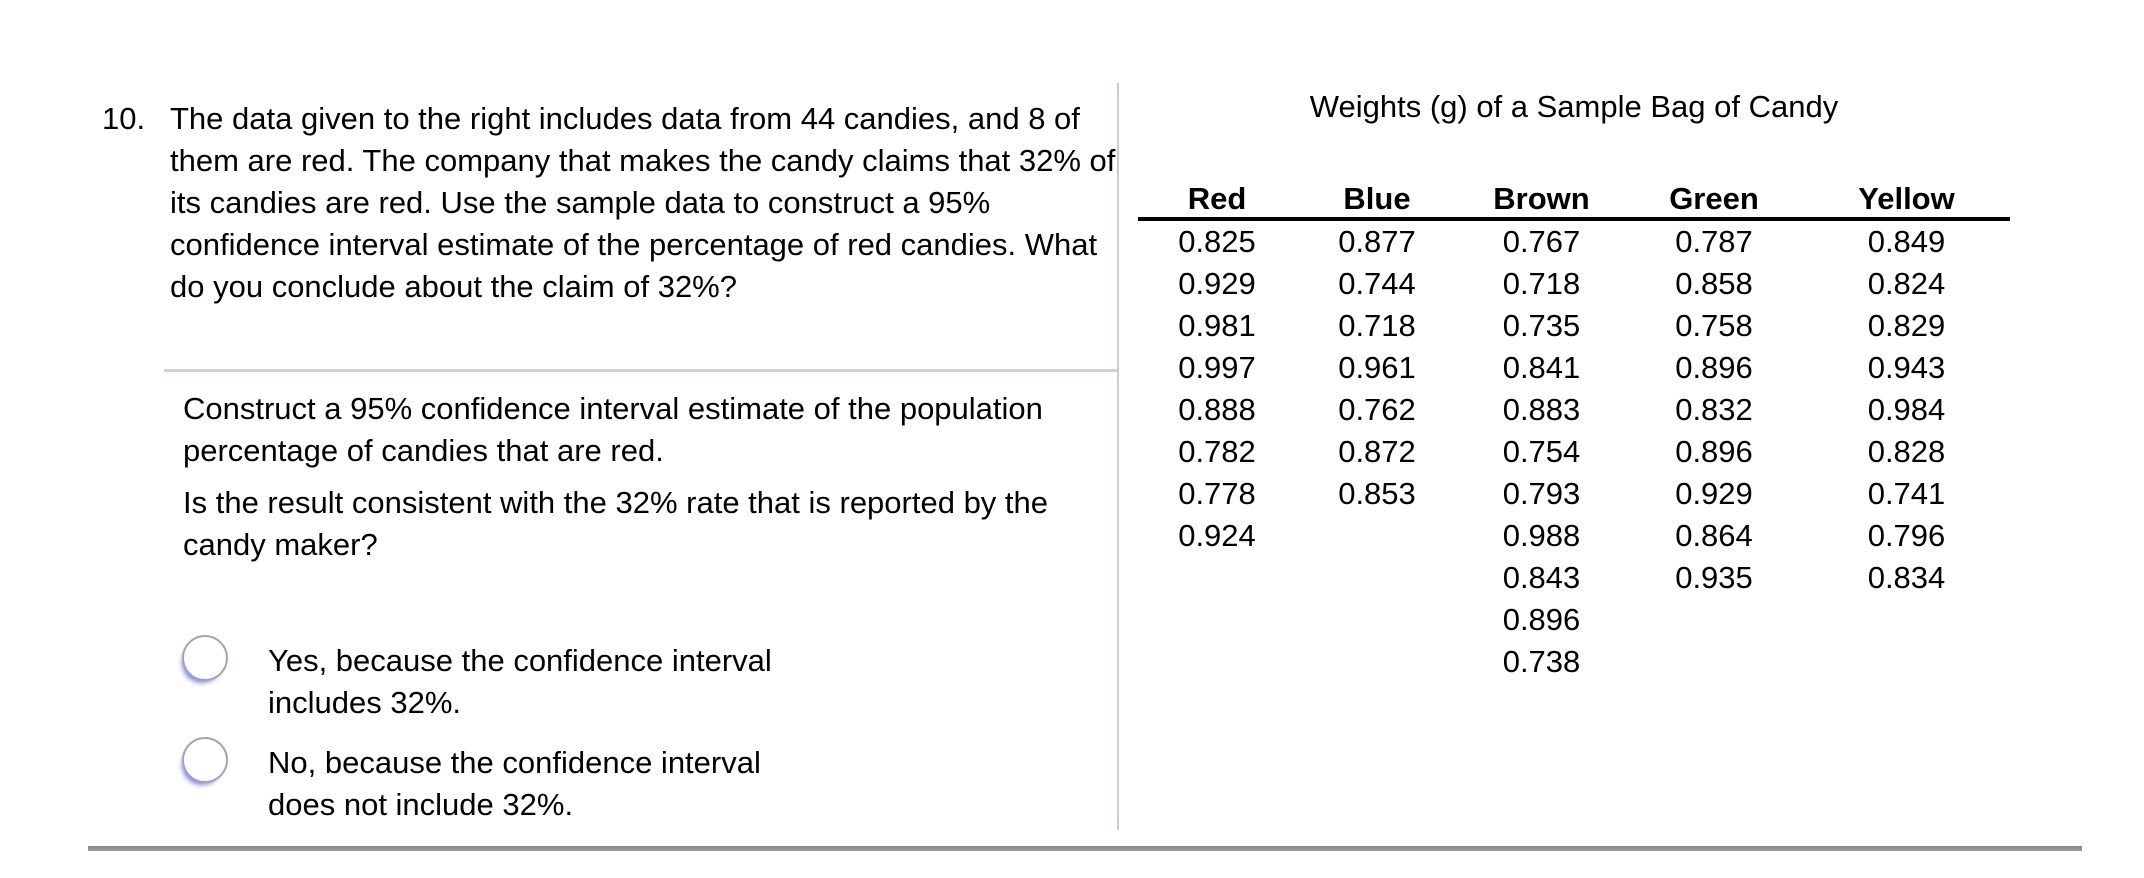 The height and width of the screenshot is (878, 2144). Describe the element at coordinates (124, 118) in the screenshot. I see `question-number: 10.` at that location.